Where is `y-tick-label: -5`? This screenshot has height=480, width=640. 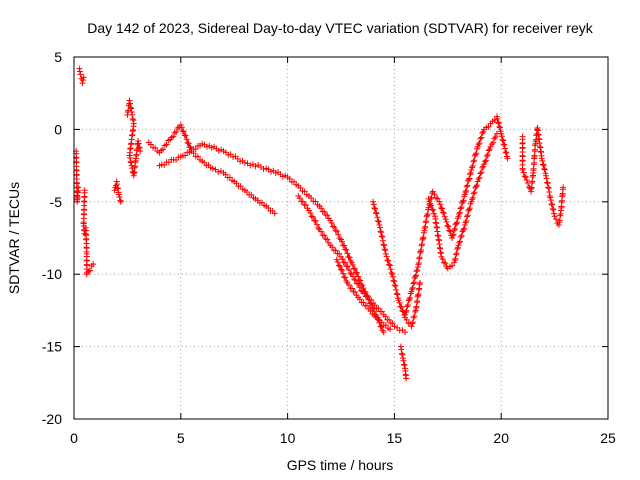 y-tick-label: -5 is located at coordinates (56, 202).